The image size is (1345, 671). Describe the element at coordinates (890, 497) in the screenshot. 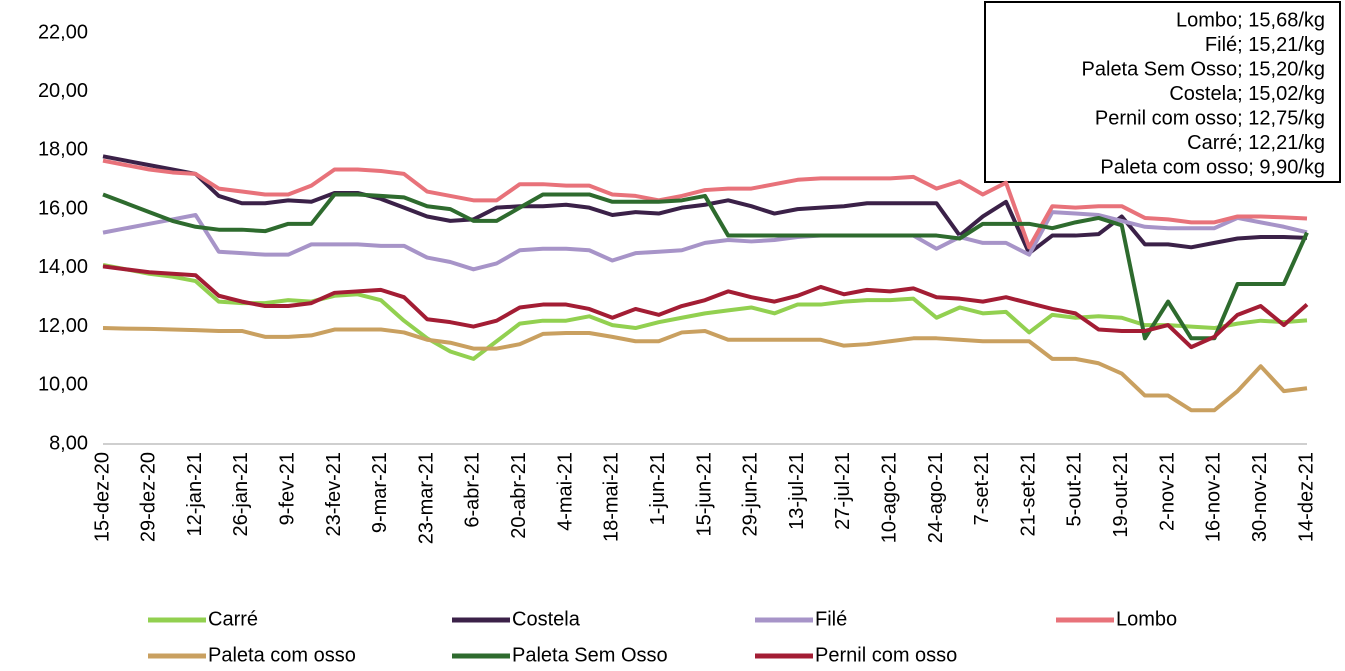

I see `x-tick-label: 10-ago-21` at that location.